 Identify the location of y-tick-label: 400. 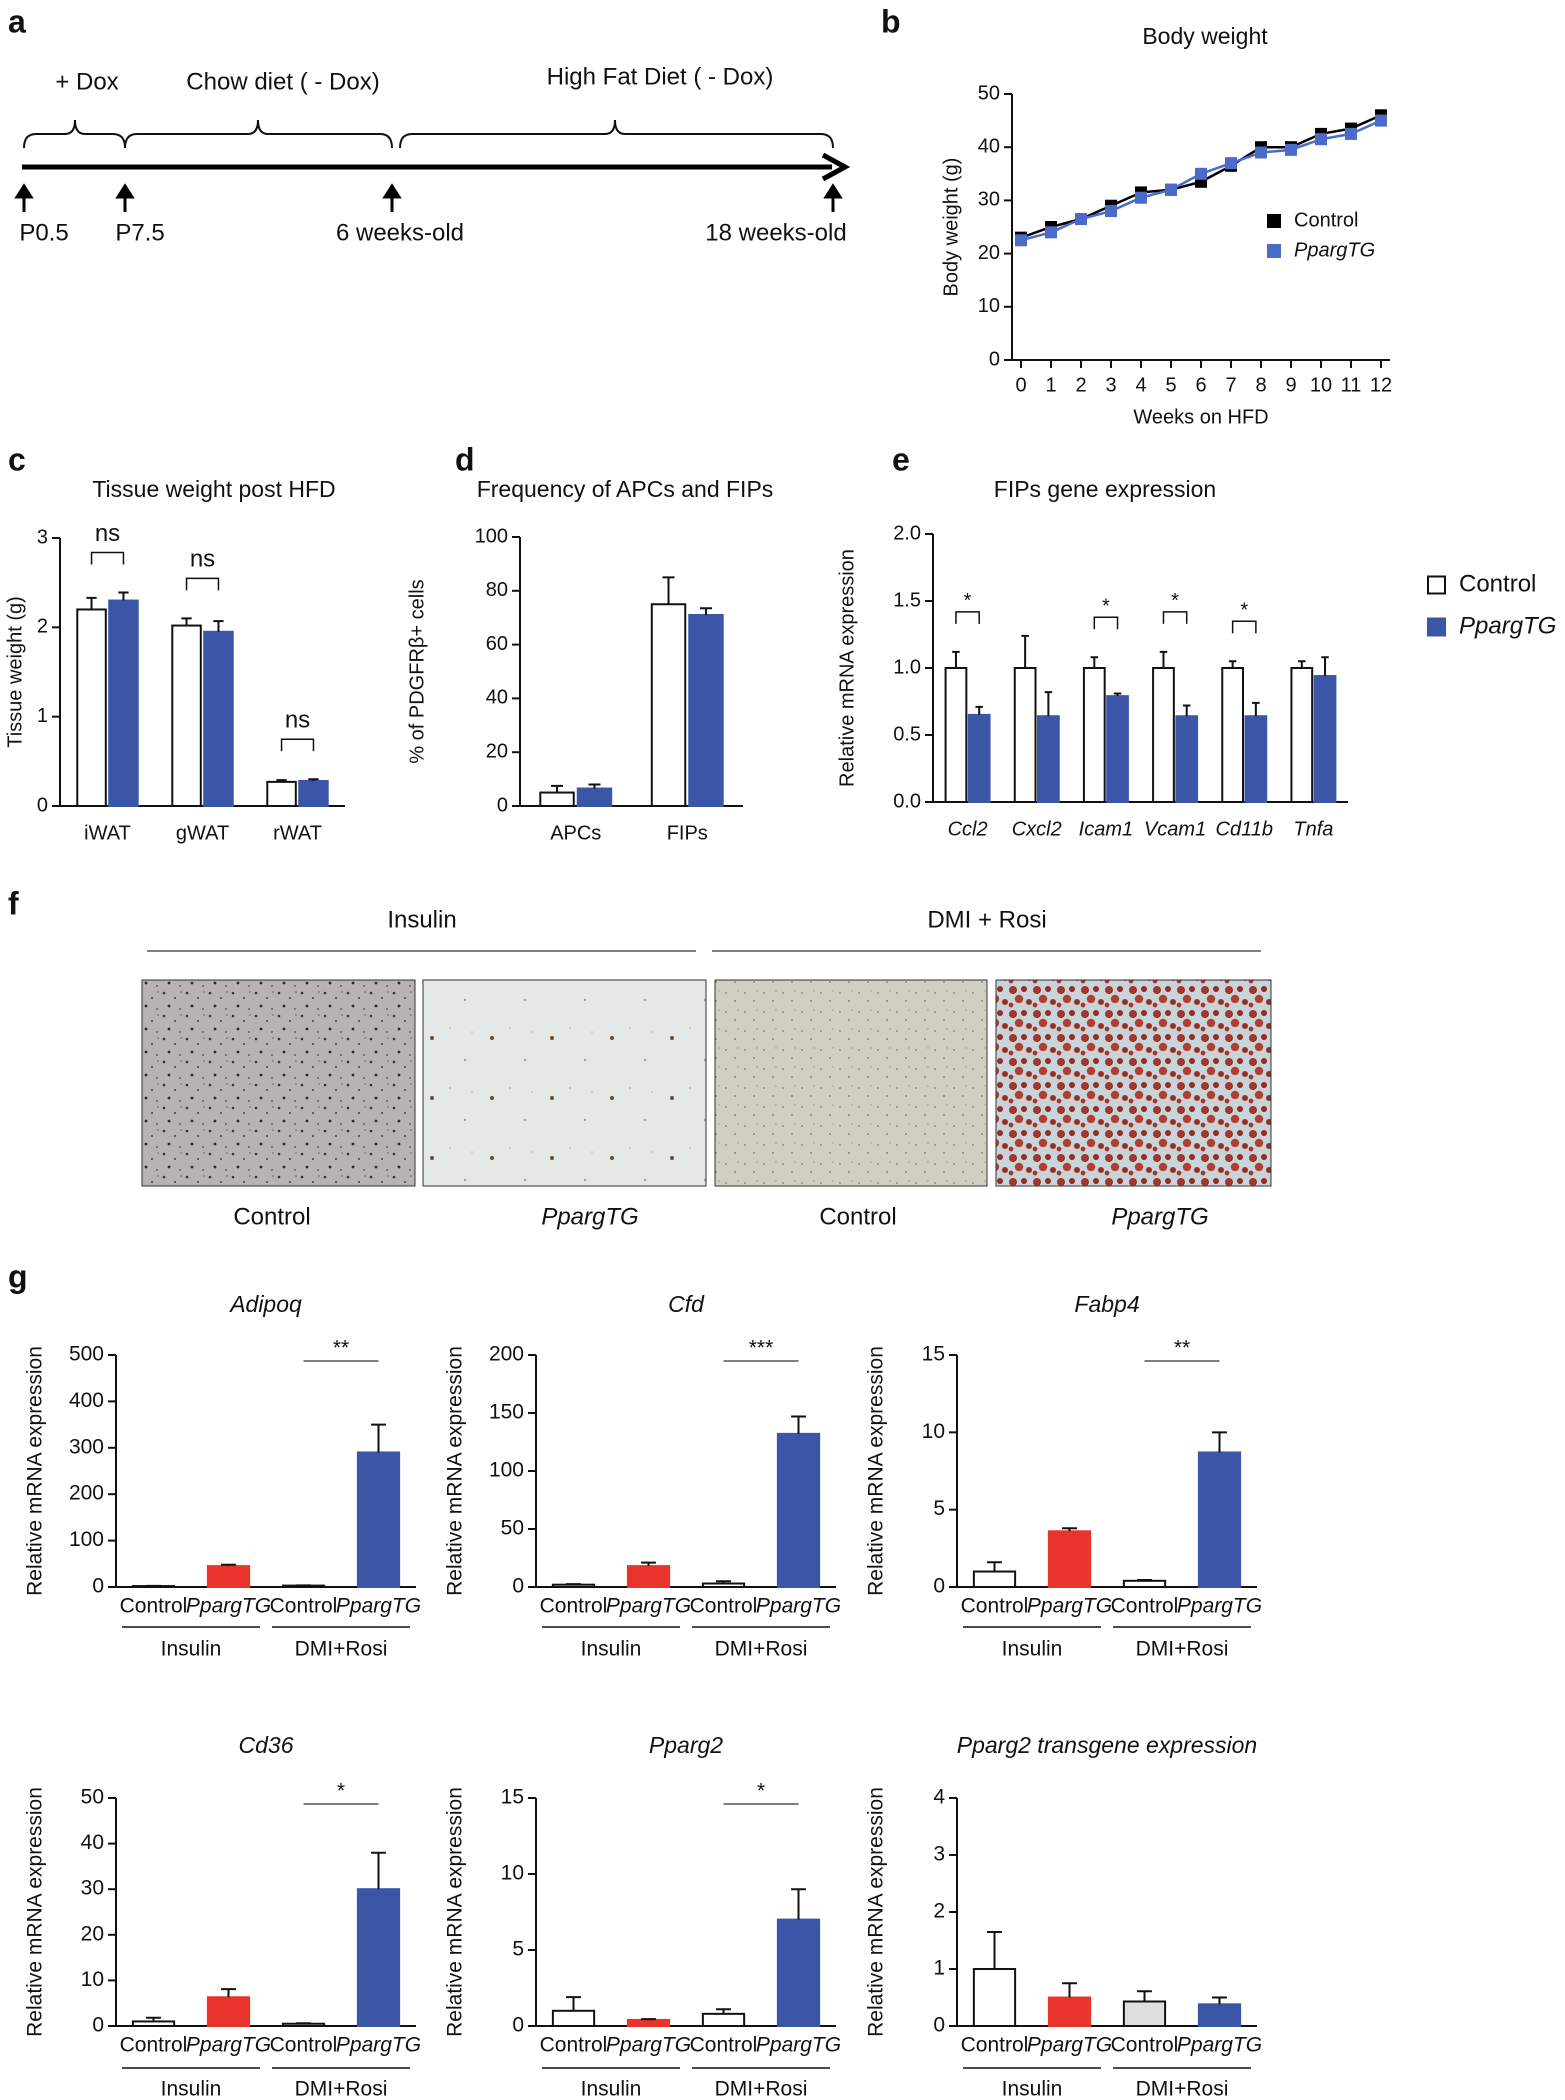
(86, 1400).